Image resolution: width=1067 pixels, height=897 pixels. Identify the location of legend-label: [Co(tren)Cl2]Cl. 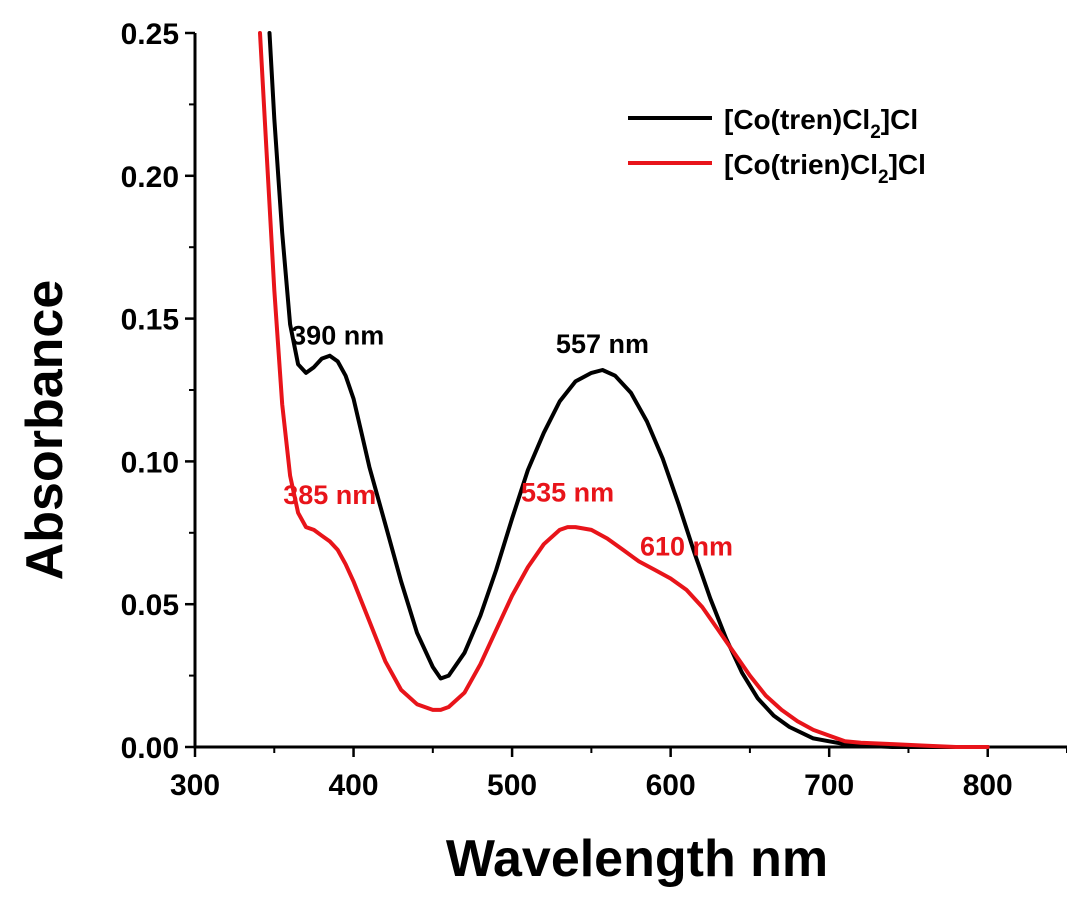
(821, 123).